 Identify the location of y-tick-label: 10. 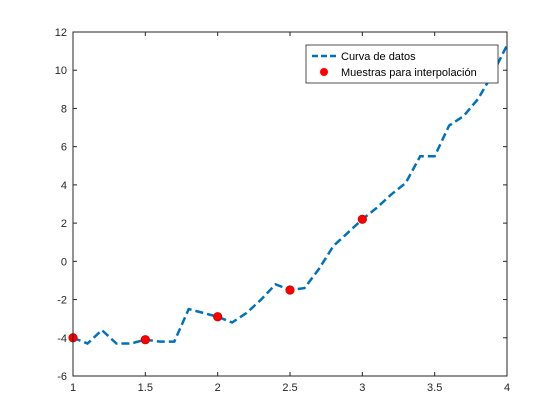
(61, 71).